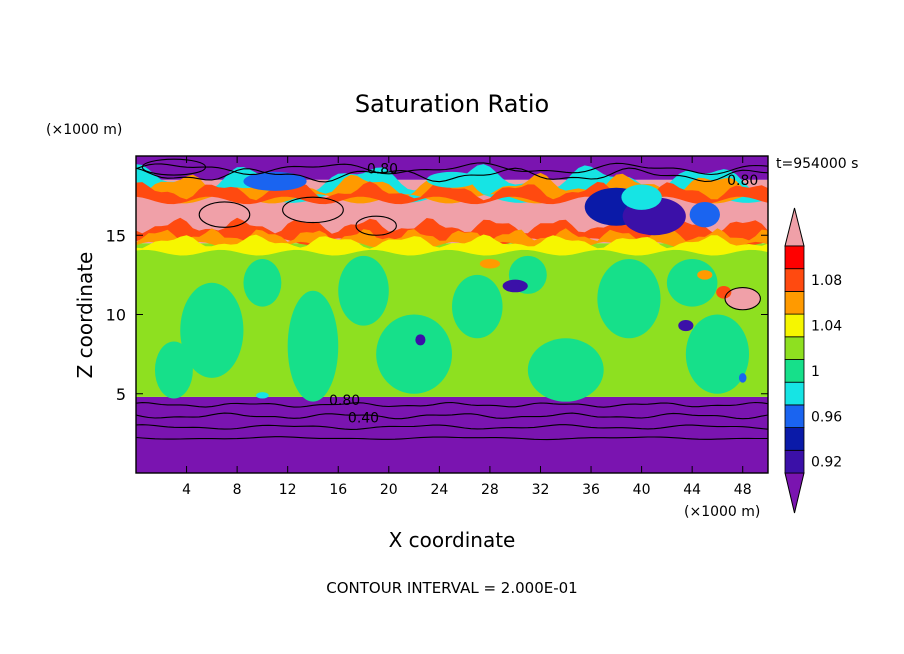 This screenshot has width=904, height=654. Describe the element at coordinates (186, 490) in the screenshot. I see `x-tick-label: 4` at that location.